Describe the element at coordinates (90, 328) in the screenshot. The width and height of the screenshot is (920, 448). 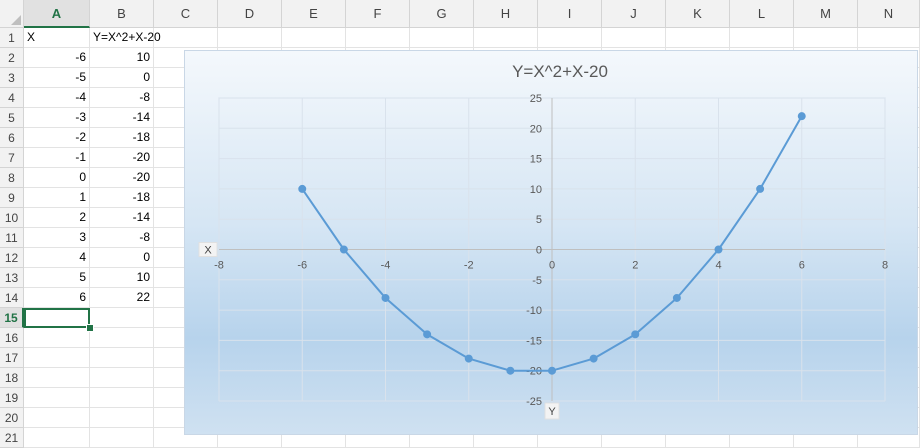
I see `fill-handle` at that location.